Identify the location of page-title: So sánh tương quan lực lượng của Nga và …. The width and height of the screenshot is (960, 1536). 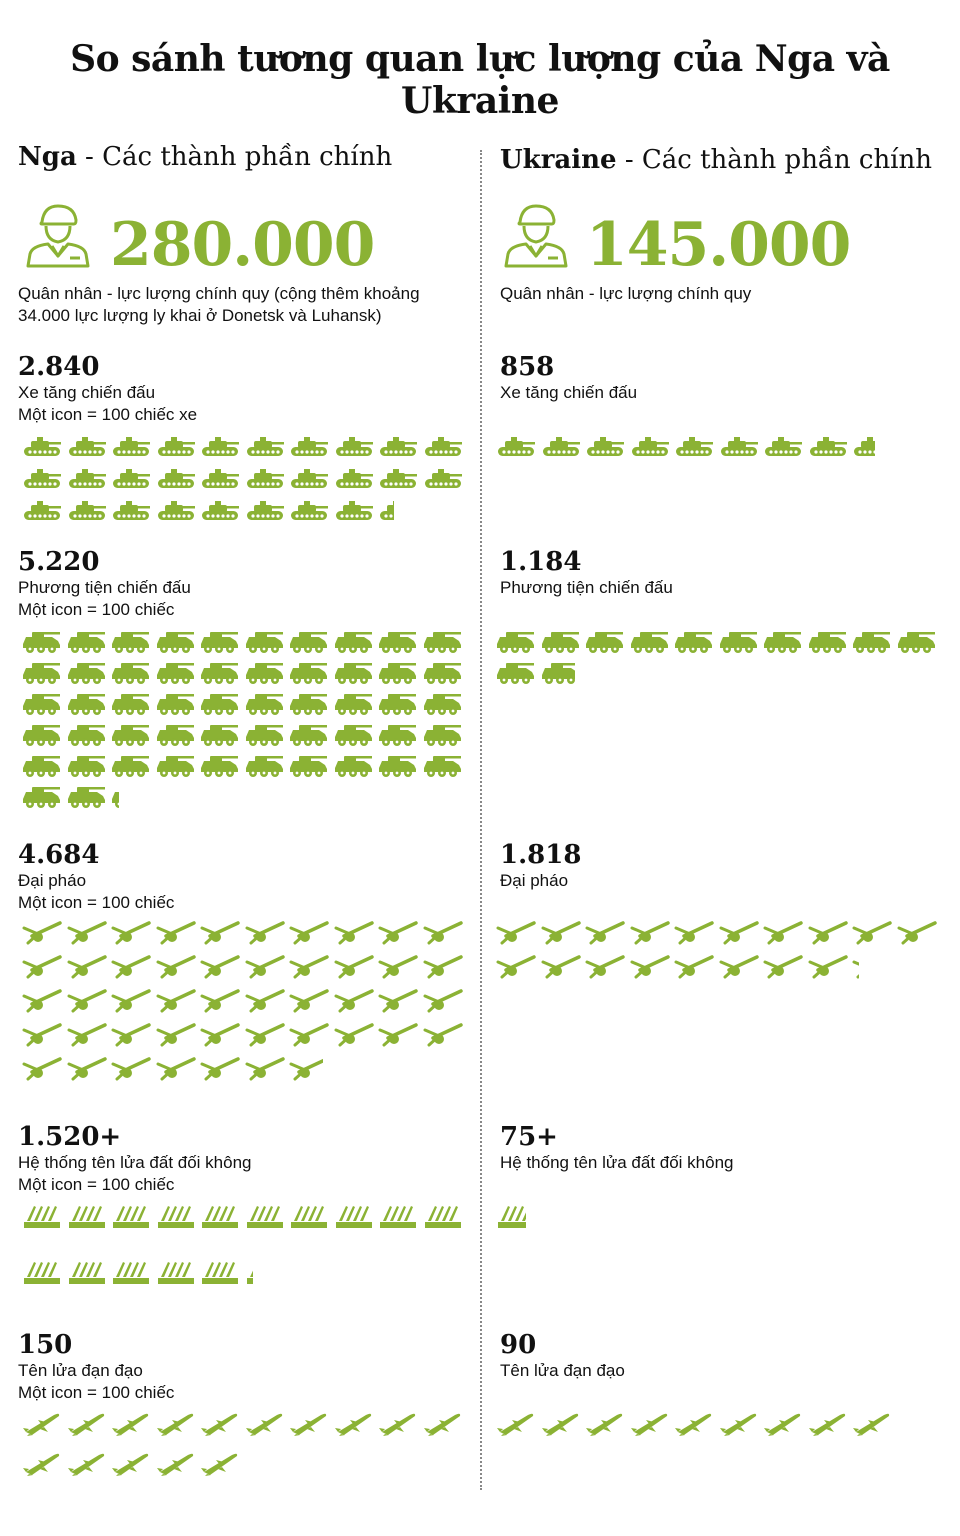
(480, 80).